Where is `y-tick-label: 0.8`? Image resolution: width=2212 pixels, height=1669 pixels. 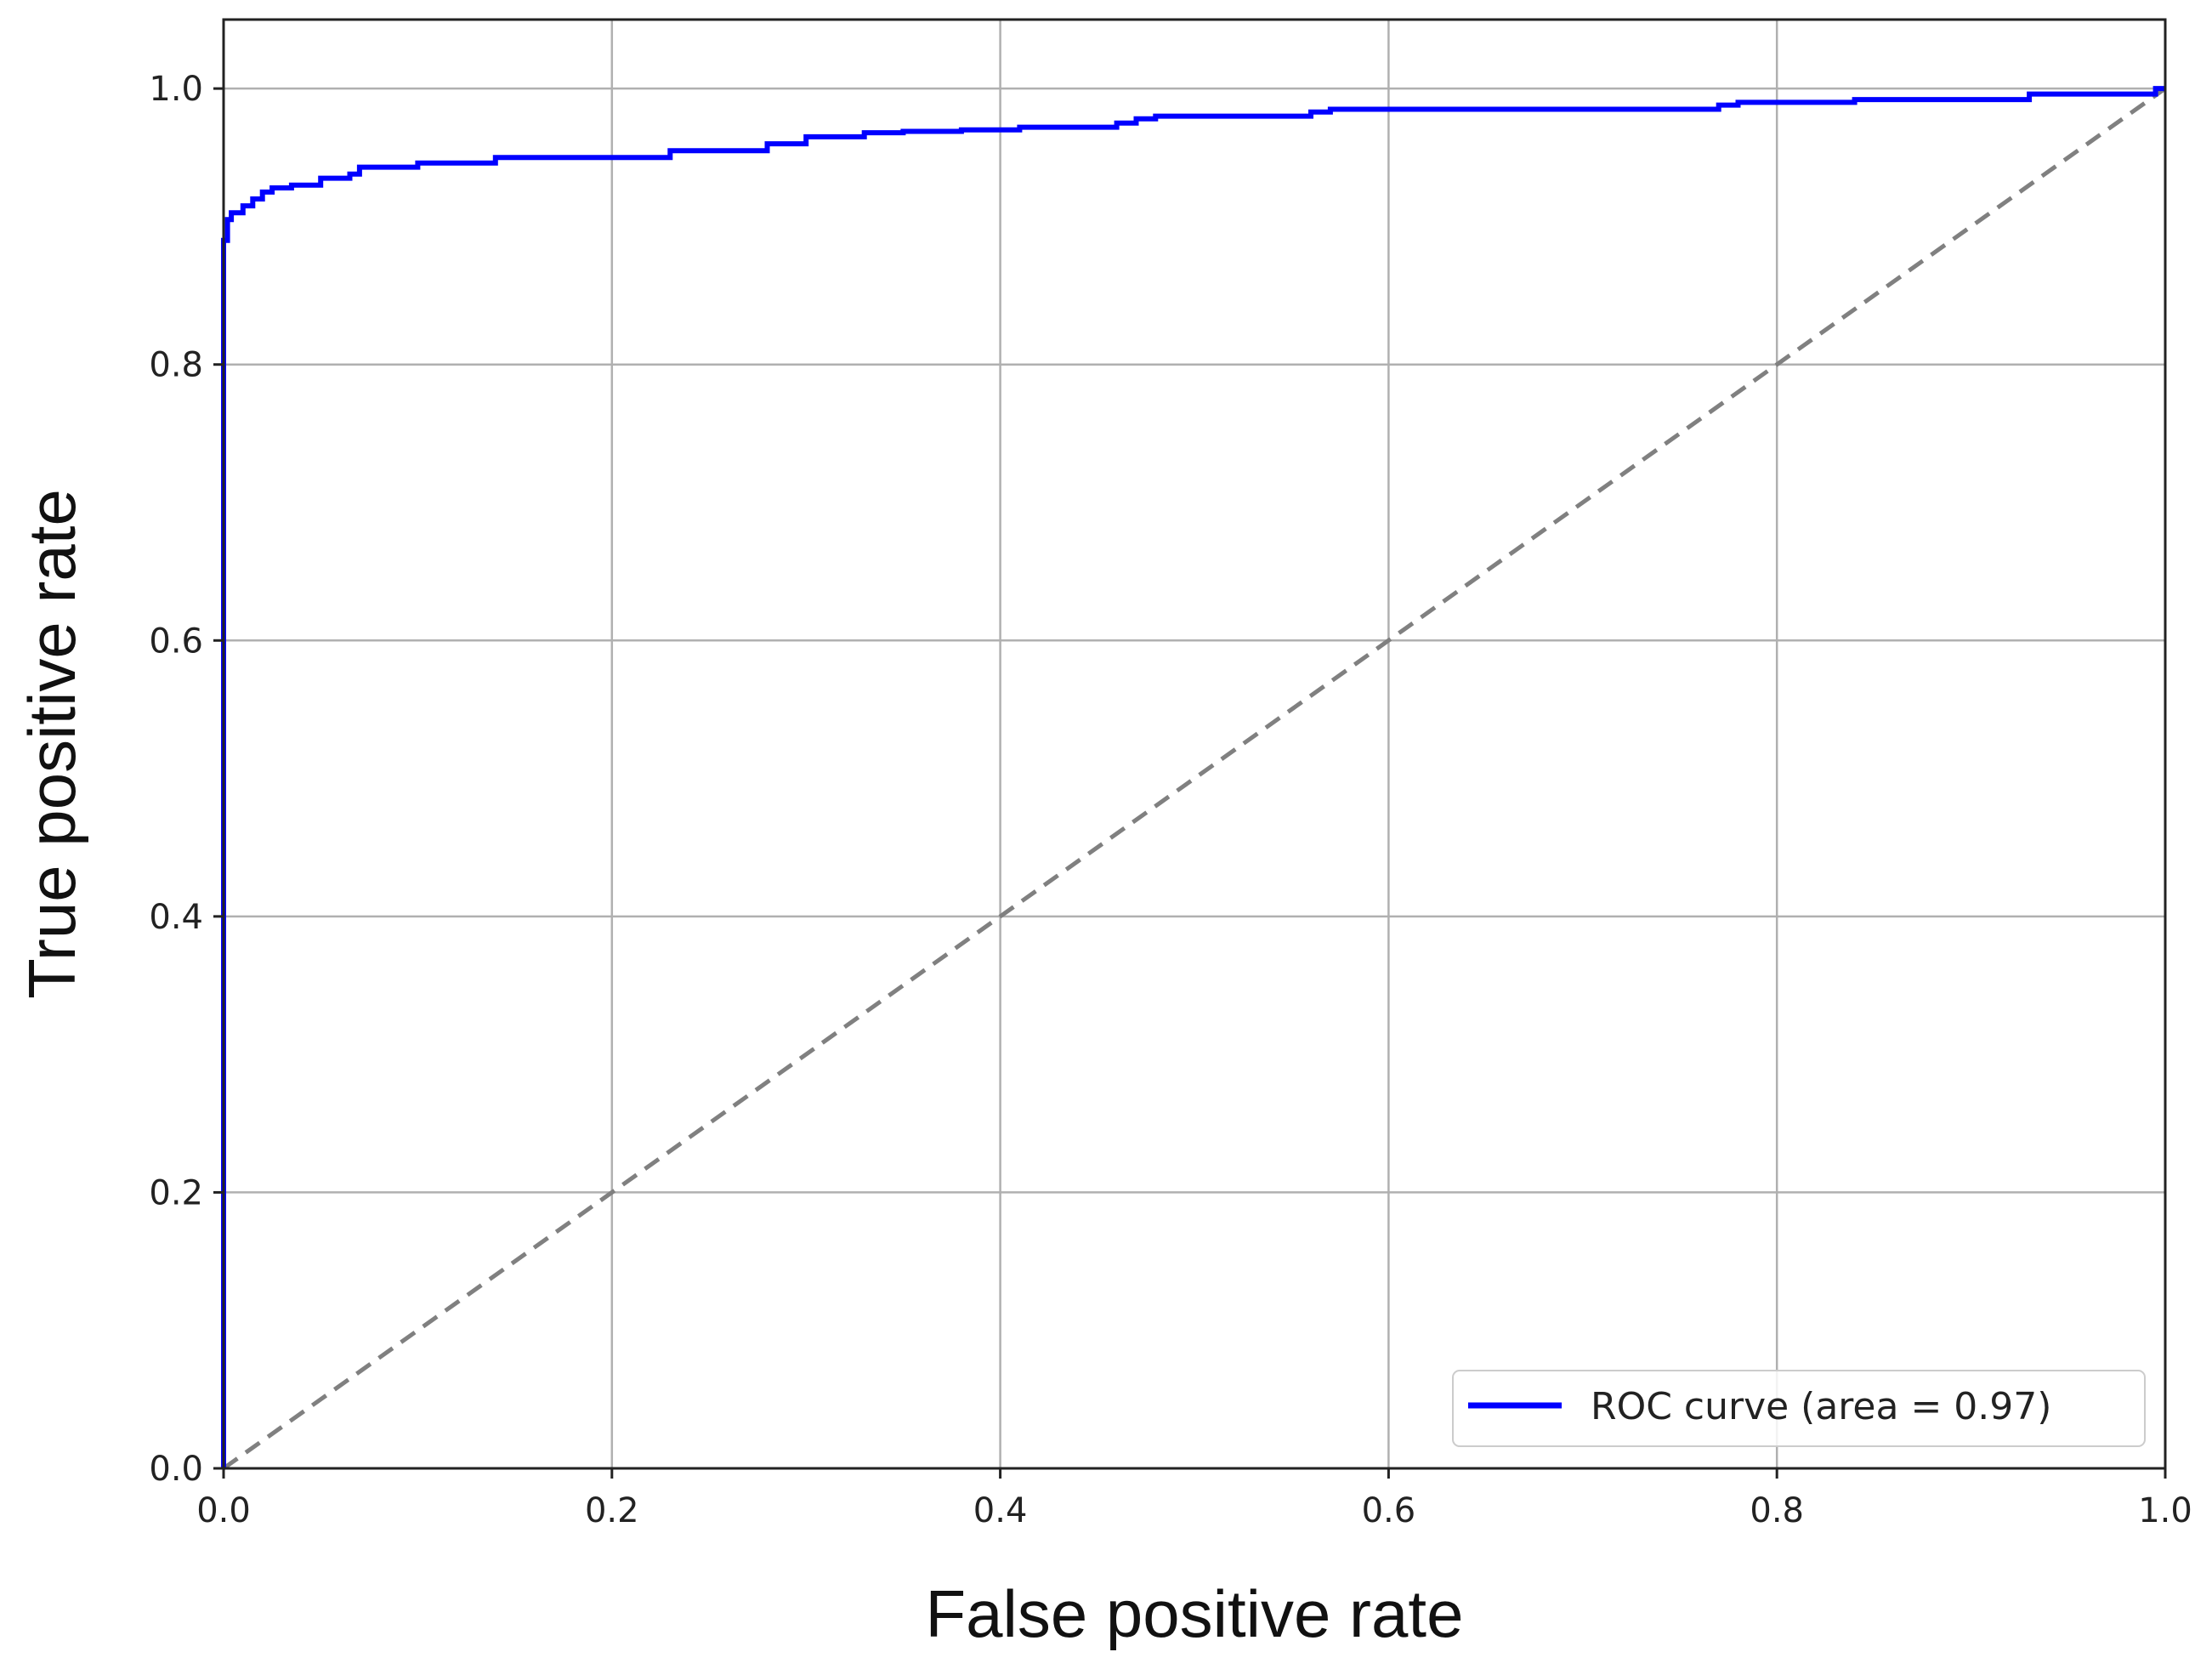 y-tick-label: 0.8 is located at coordinates (176, 366).